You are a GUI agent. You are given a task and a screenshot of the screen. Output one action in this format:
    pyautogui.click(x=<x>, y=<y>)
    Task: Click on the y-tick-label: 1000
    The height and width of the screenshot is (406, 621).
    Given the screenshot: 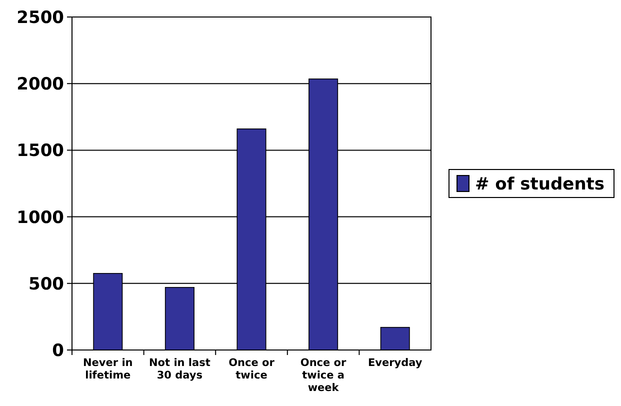 What is the action you would take?
    pyautogui.click(x=40, y=218)
    